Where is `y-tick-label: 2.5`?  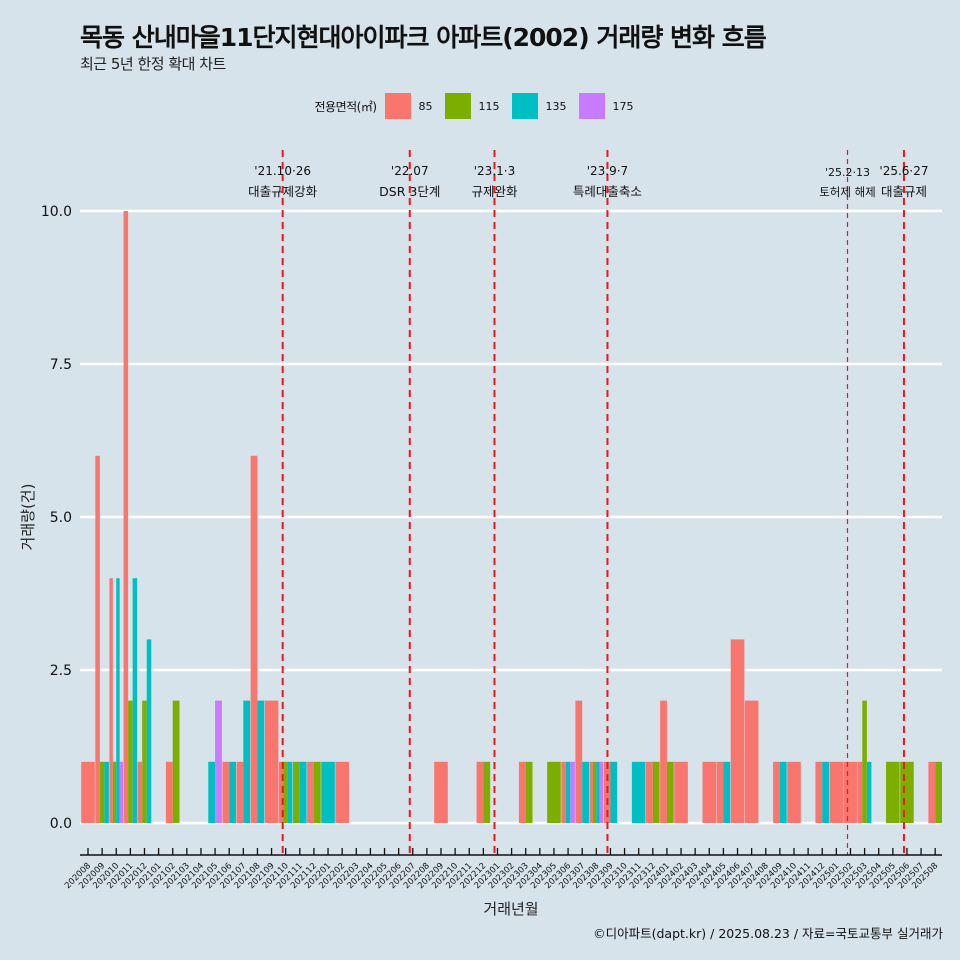
y-tick-label: 2.5 is located at coordinates (61, 671).